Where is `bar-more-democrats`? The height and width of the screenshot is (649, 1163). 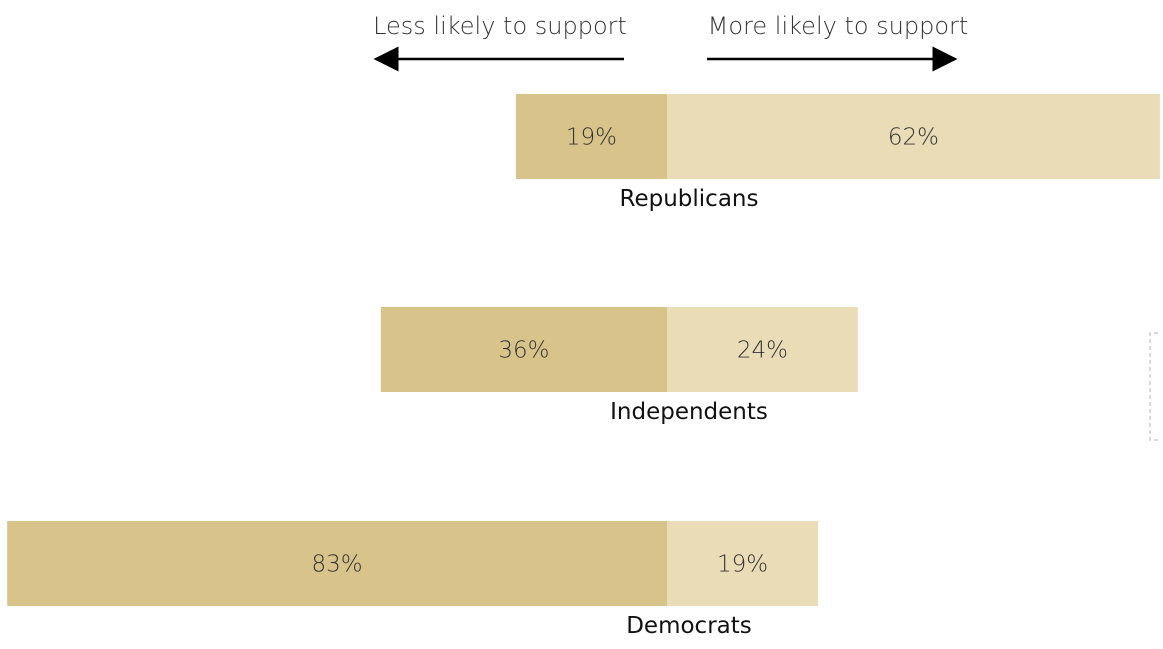 bar-more-democrats is located at coordinates (743, 563).